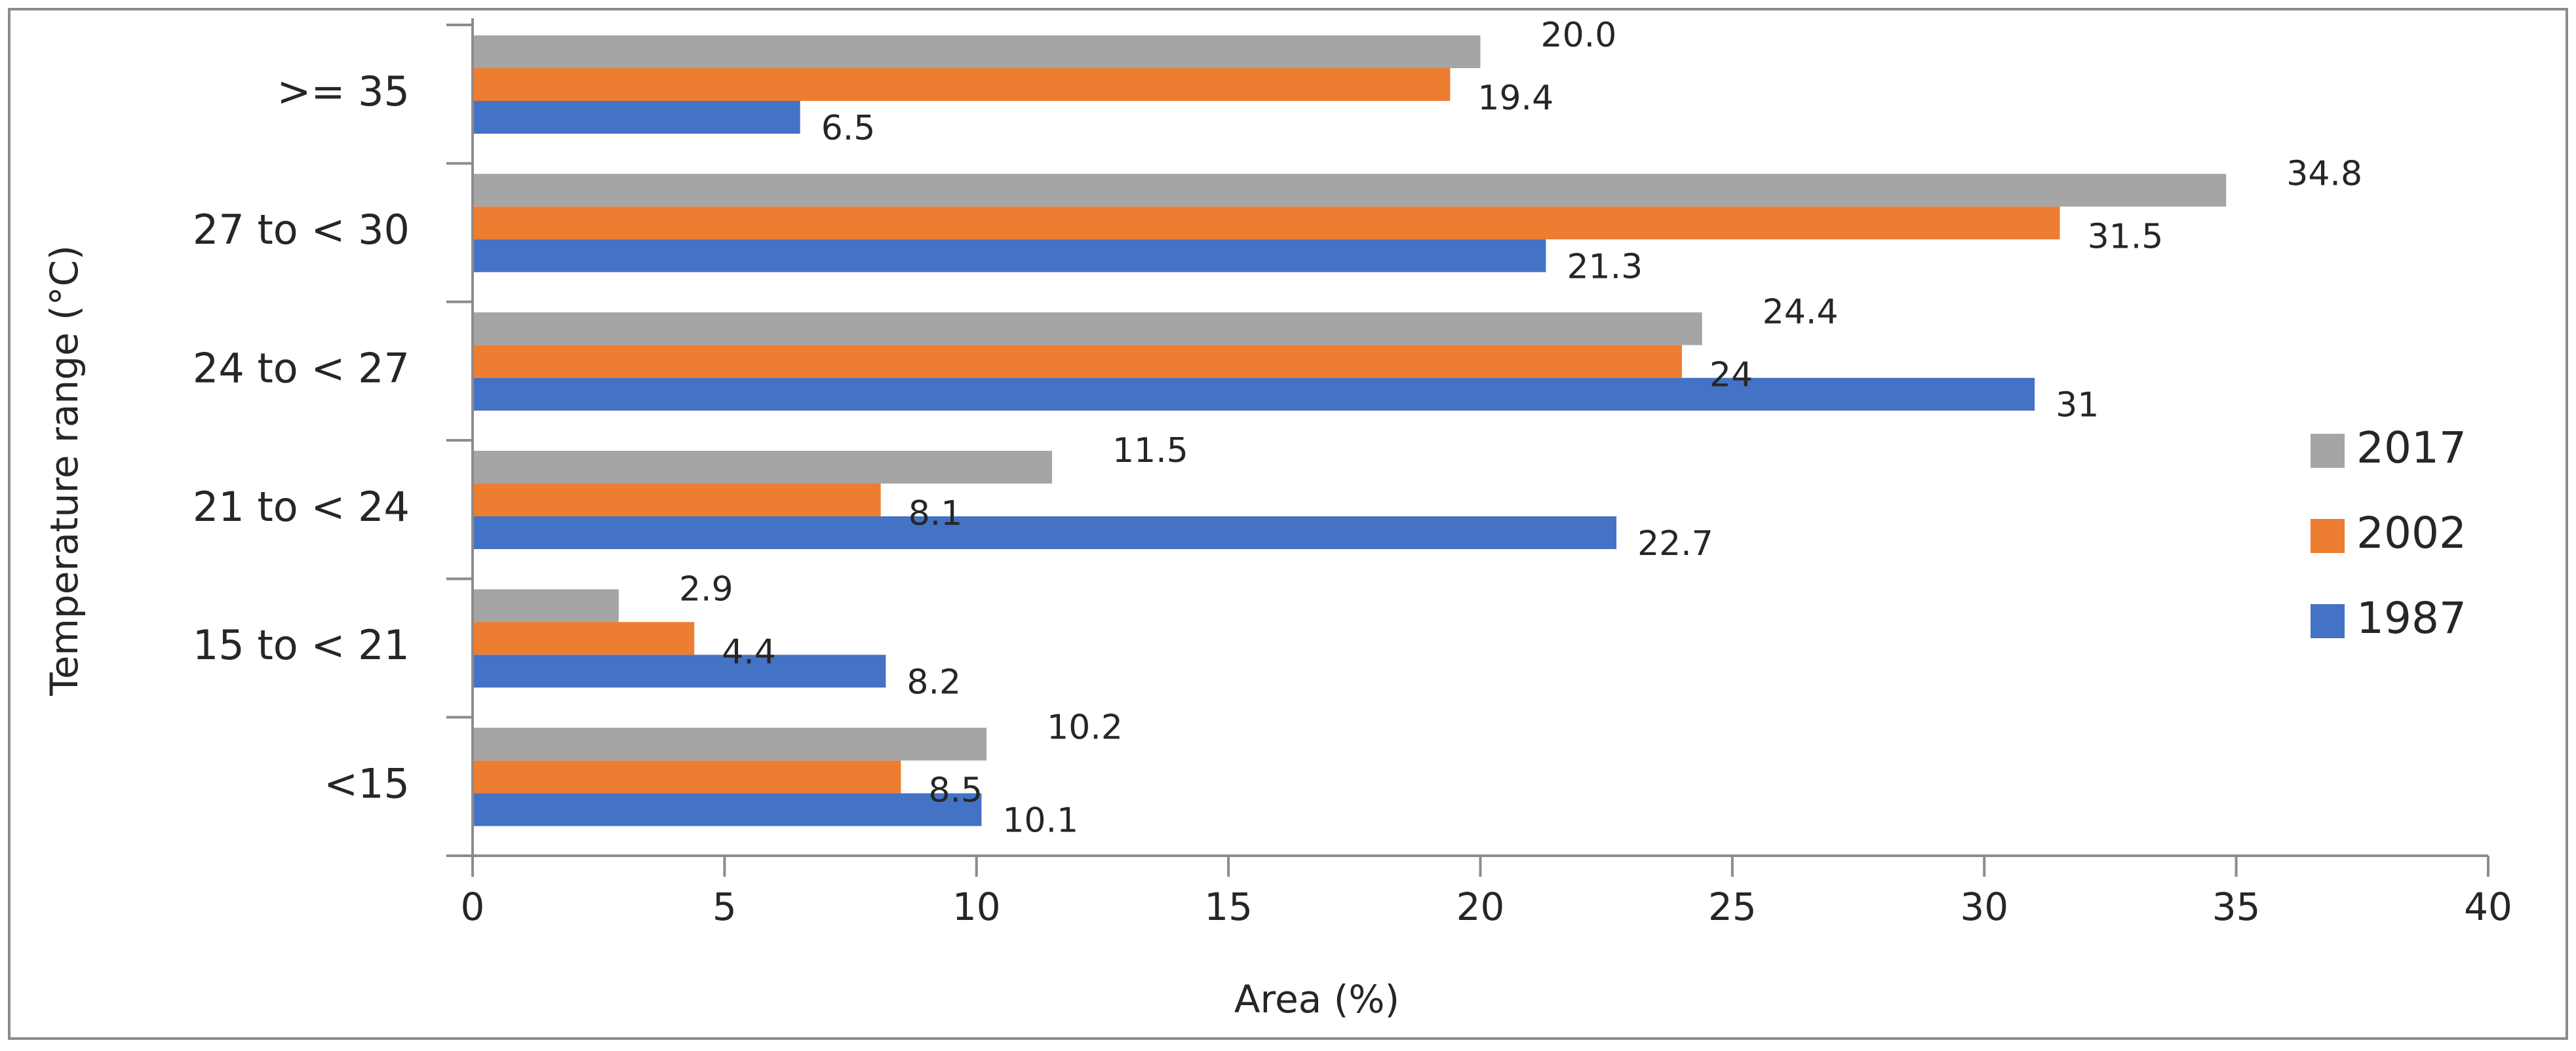  I want to click on legend: 2017 2002 1987, so click(2389, 533).